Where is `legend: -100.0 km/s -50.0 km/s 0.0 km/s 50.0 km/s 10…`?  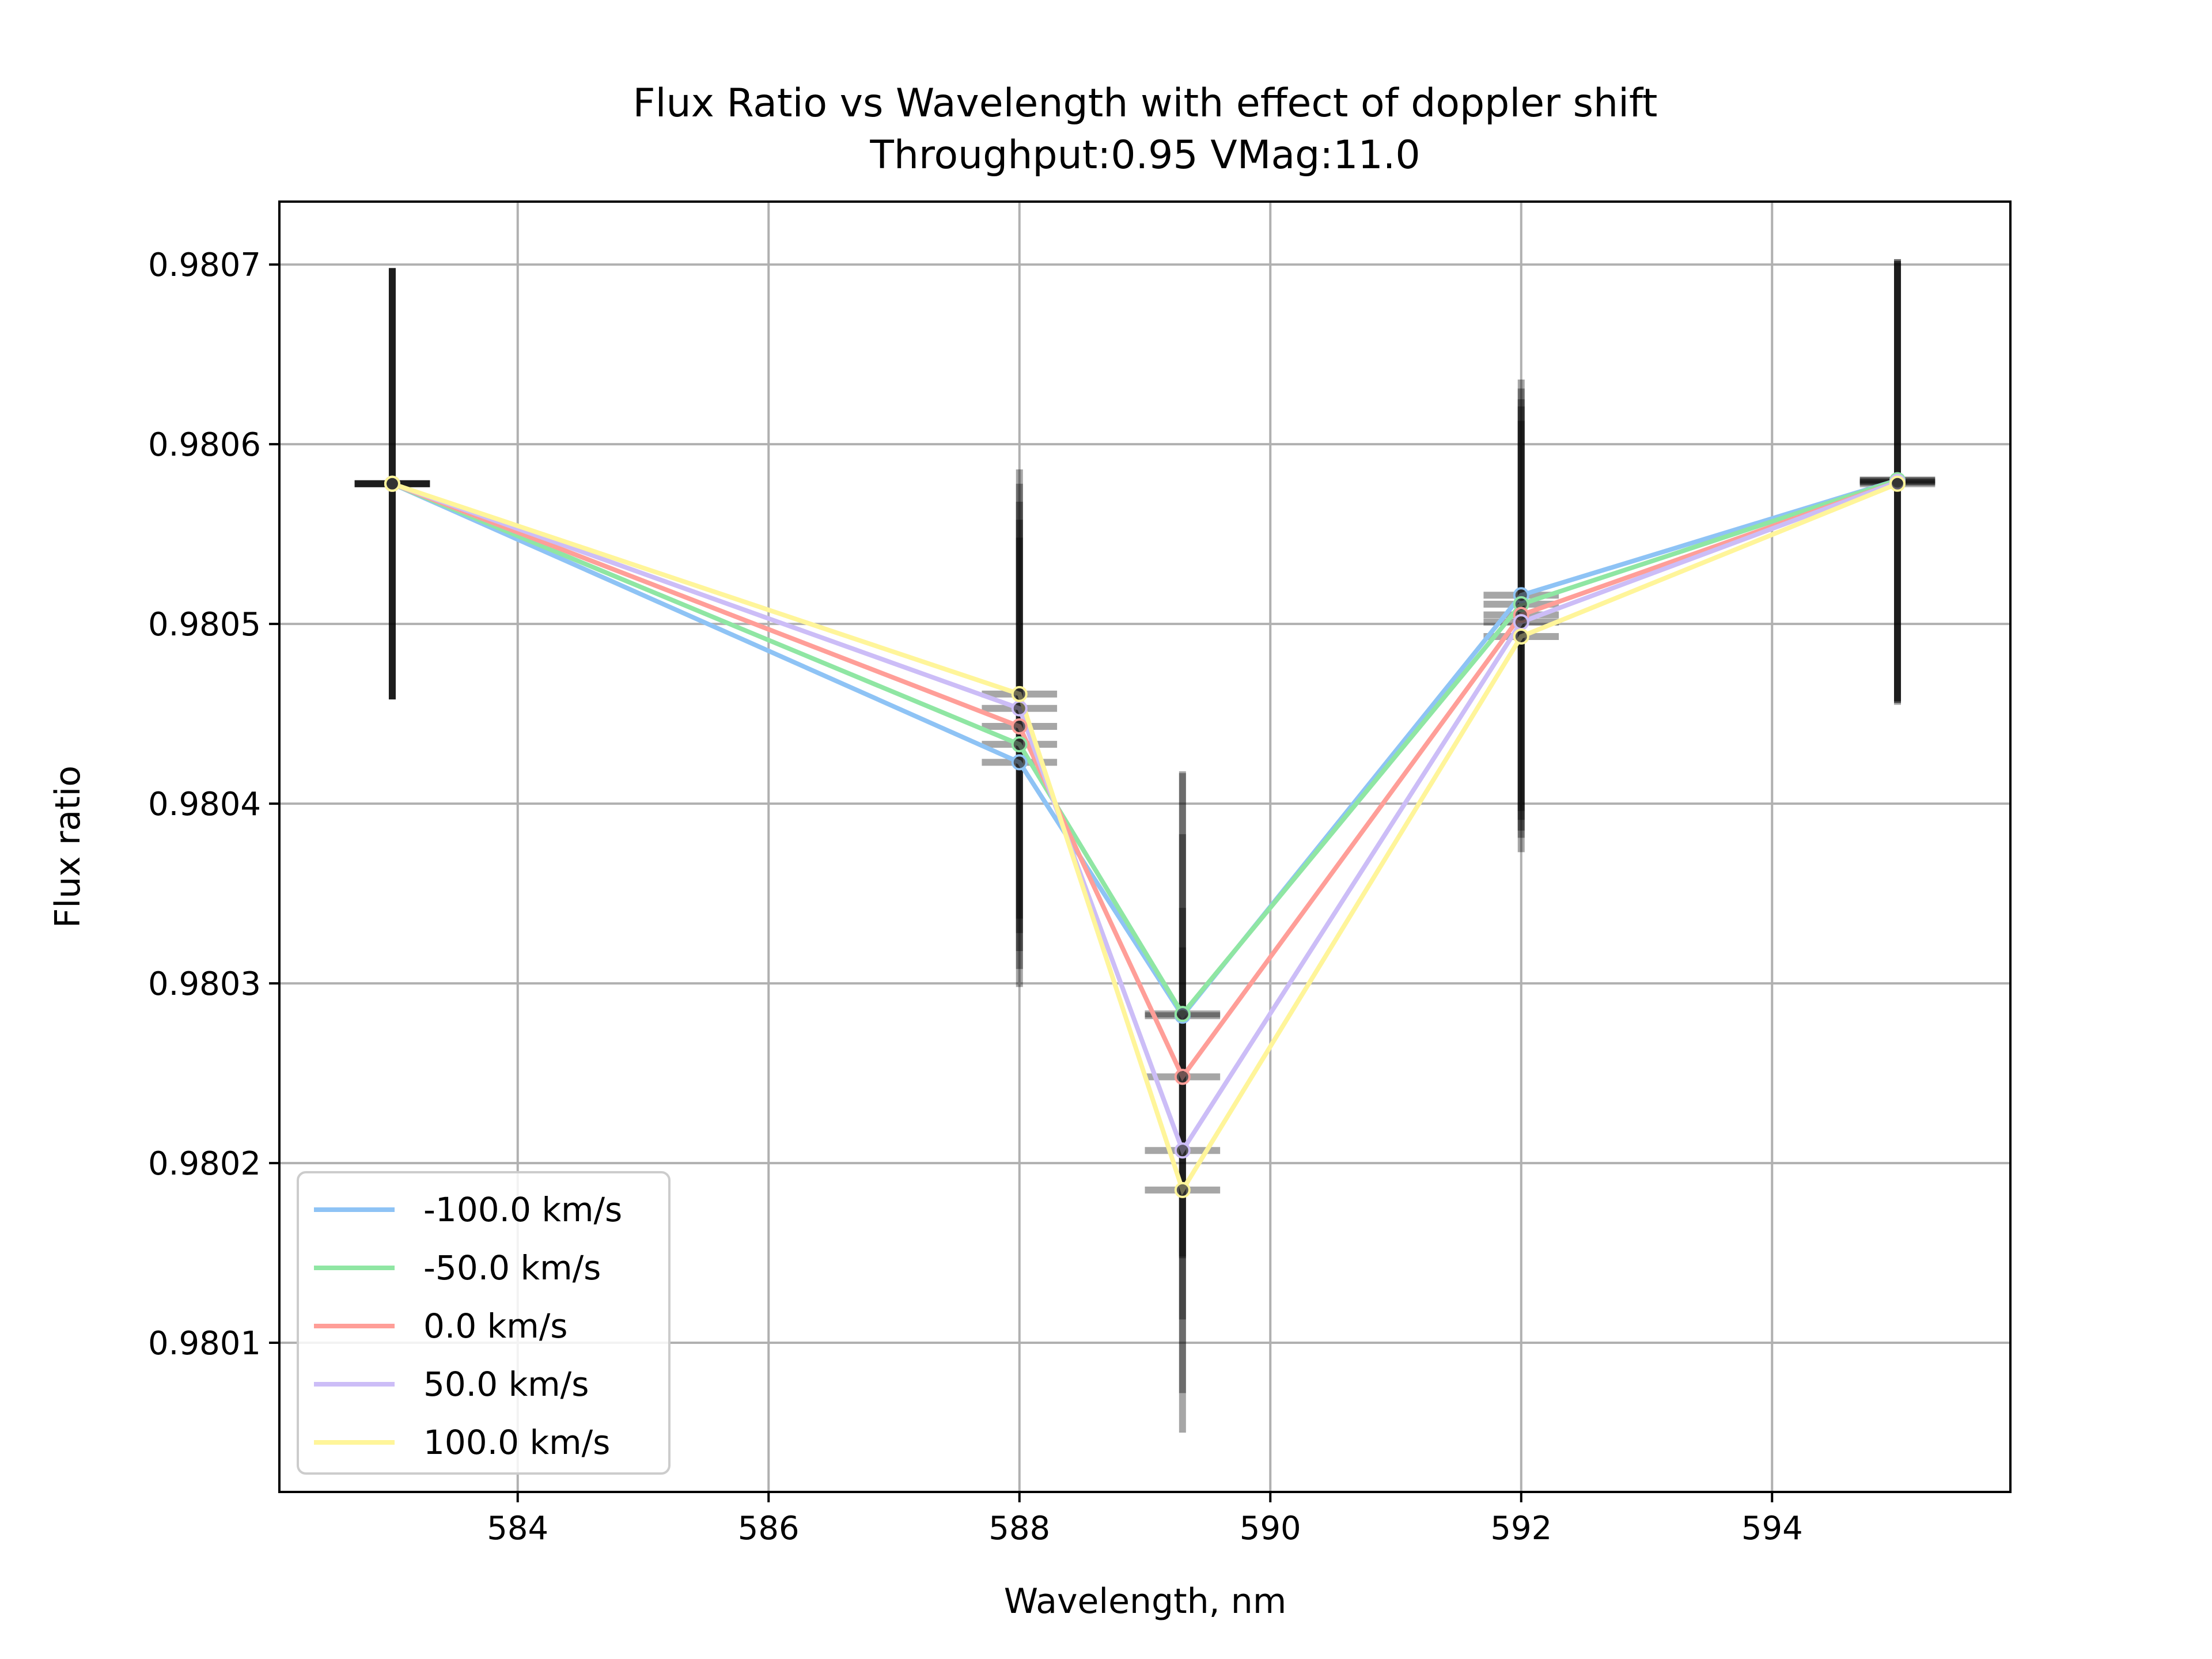 legend: -100.0 km/s -50.0 km/s 0.0 km/s 50.0 km/s 10… is located at coordinates (484, 1323).